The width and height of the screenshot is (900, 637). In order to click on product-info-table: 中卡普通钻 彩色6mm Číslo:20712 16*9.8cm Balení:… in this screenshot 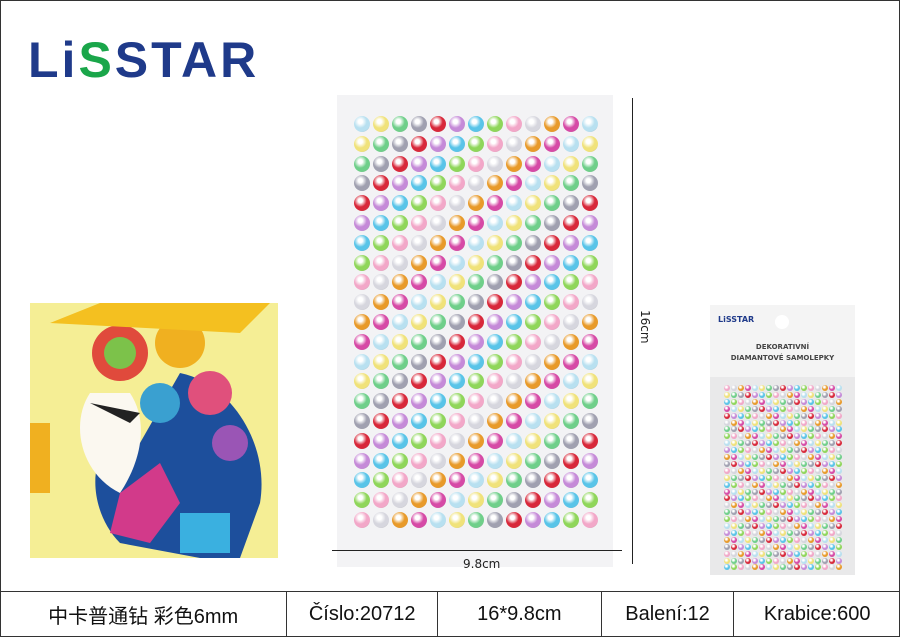, I will do `click(450, 613)`.